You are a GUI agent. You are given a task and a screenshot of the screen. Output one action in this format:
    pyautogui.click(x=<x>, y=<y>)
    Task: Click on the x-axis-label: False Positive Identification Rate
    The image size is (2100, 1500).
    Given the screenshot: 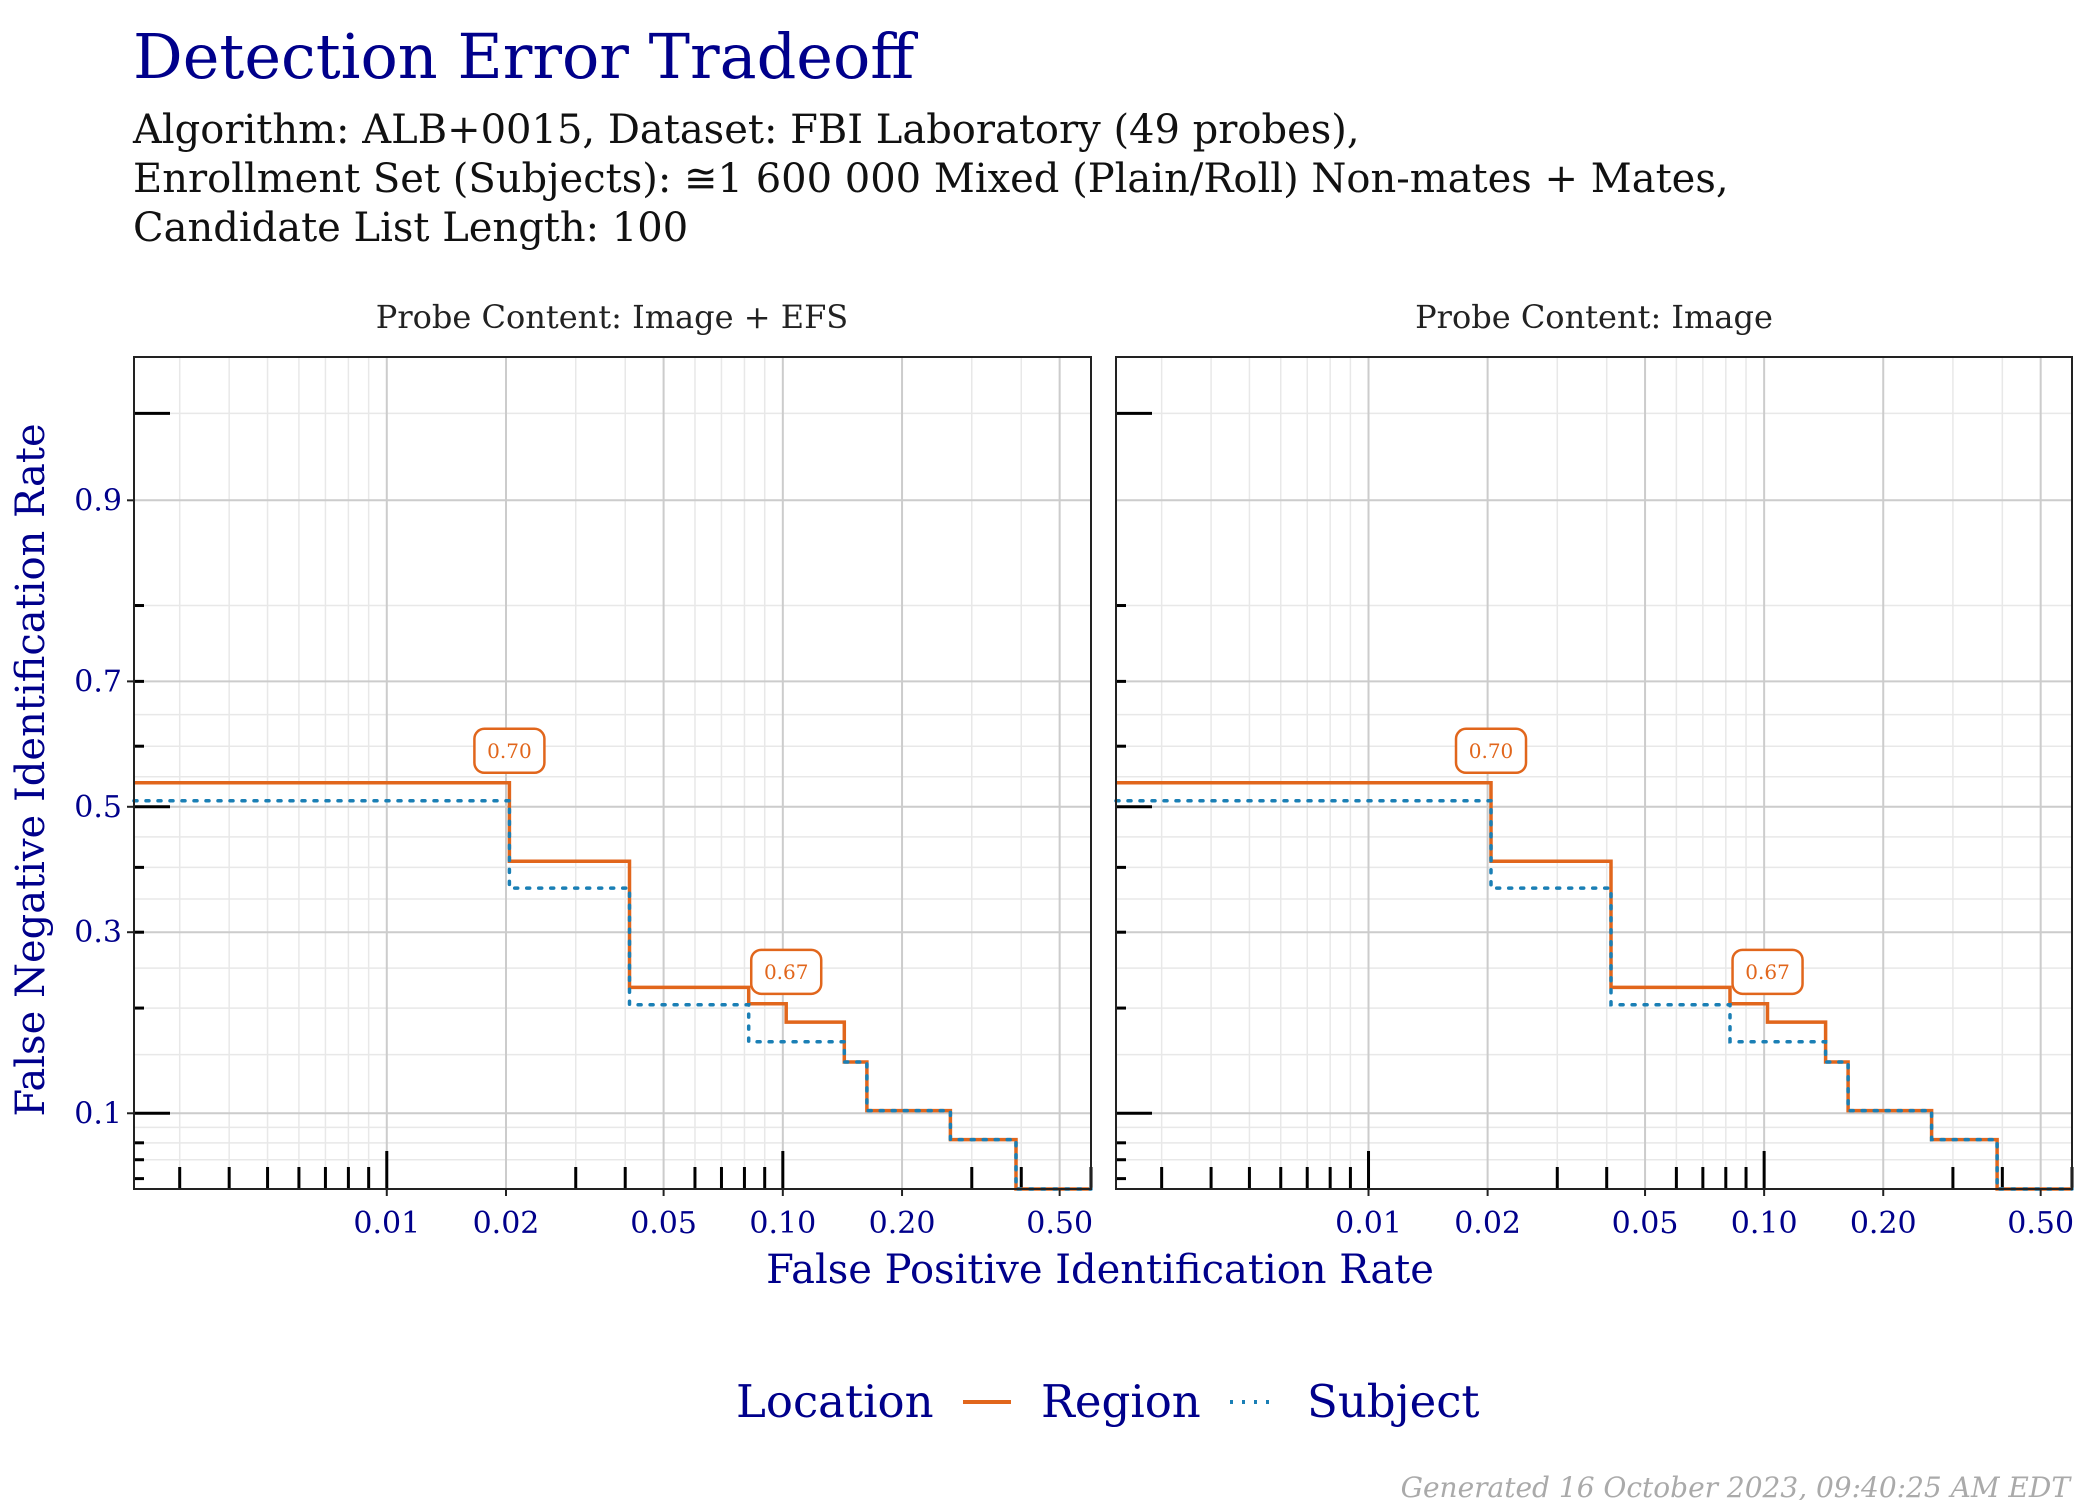 What is the action you would take?
    pyautogui.click(x=1100, y=1270)
    